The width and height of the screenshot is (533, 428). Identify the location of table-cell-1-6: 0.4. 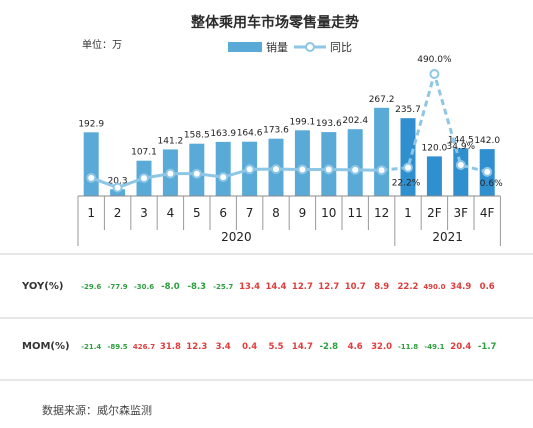
(249, 347).